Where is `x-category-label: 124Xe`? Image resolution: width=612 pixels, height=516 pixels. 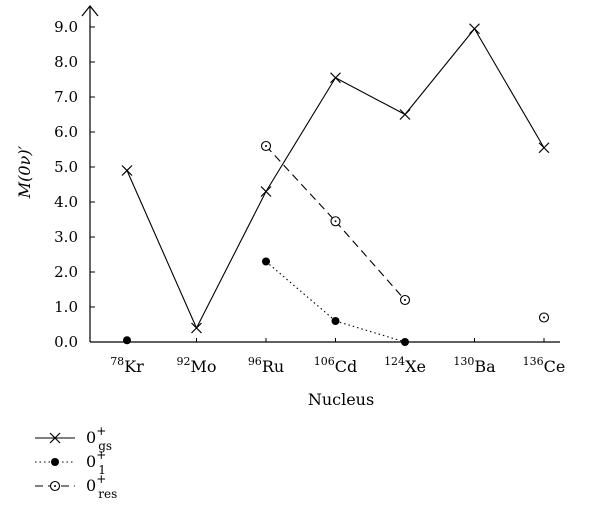 x-category-label: 124Xe is located at coordinates (405, 365).